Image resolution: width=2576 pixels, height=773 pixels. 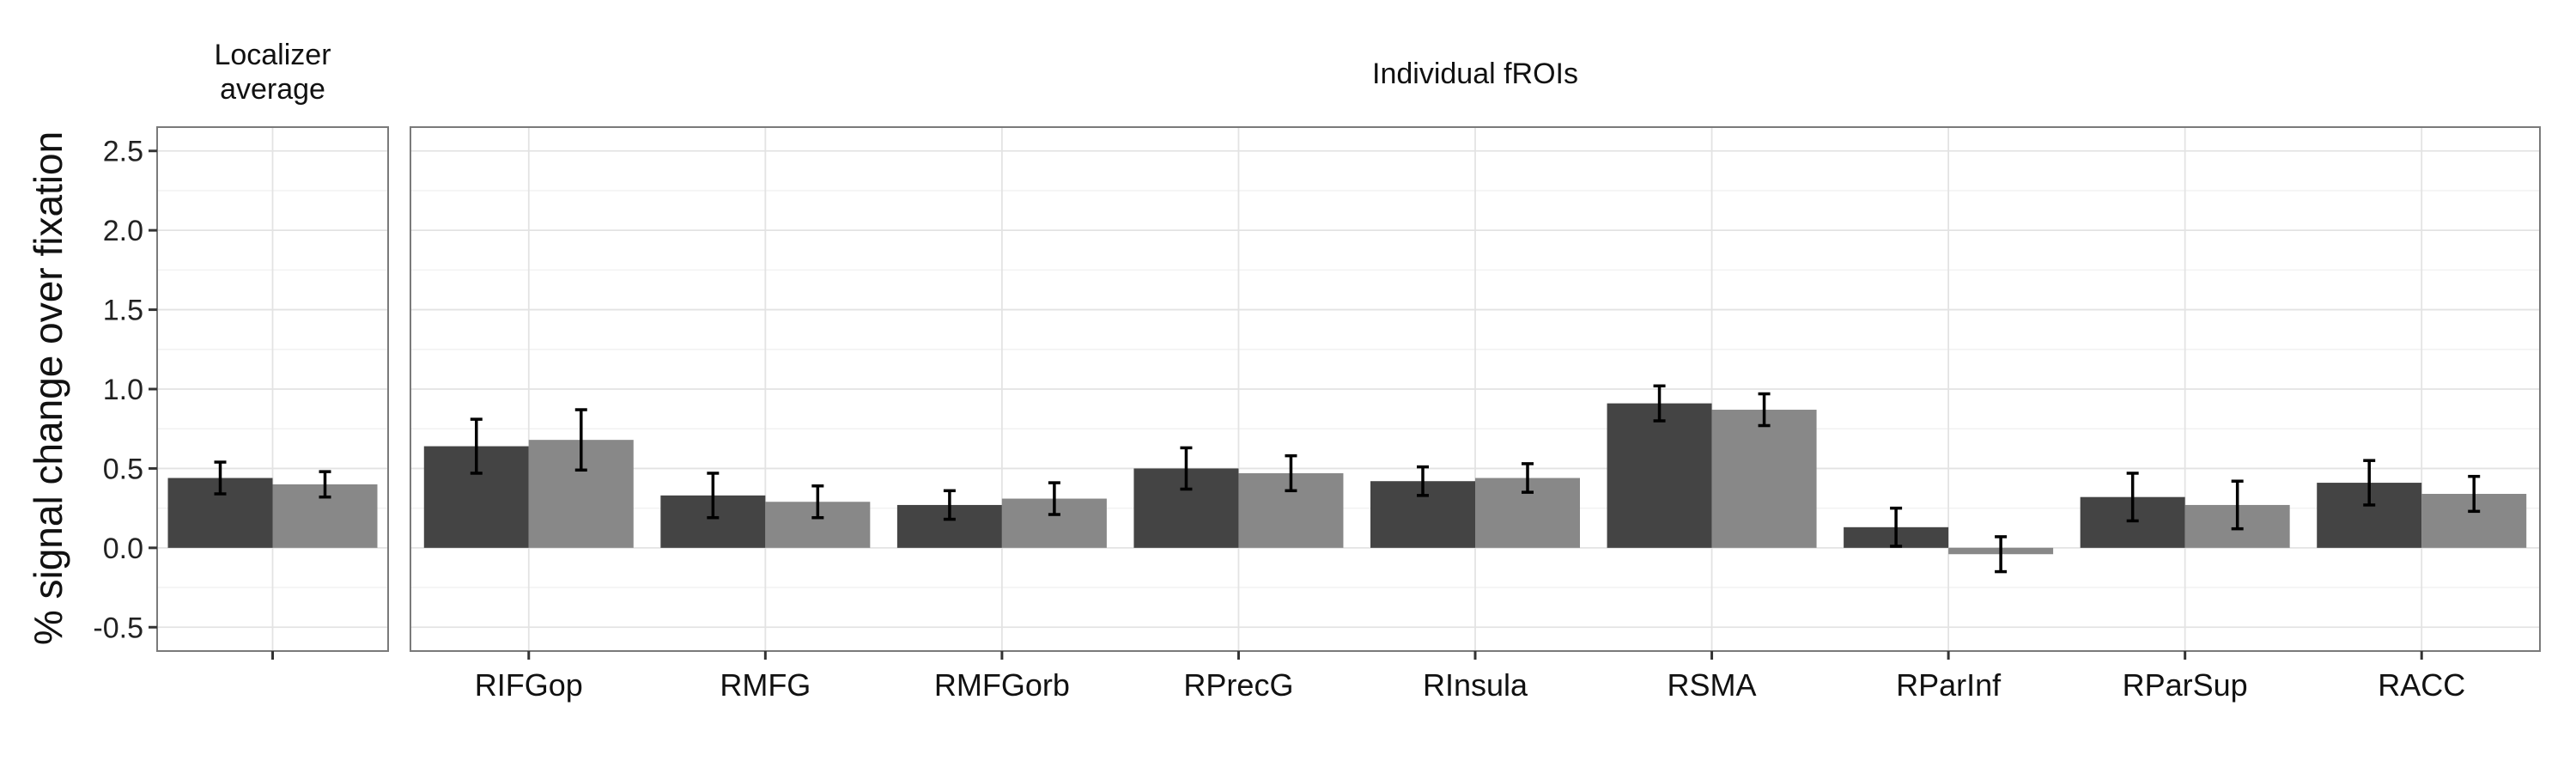 What do you see at coordinates (2421, 685) in the screenshot?
I see `x-tick-label-RACC: RACC` at bounding box center [2421, 685].